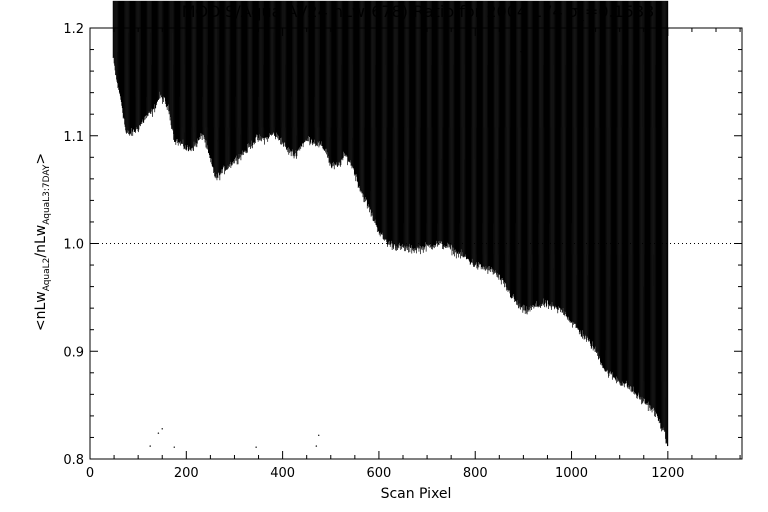 This screenshot has height=512, width=768. I want to click on x-tick-label: 1200, so click(667, 473).